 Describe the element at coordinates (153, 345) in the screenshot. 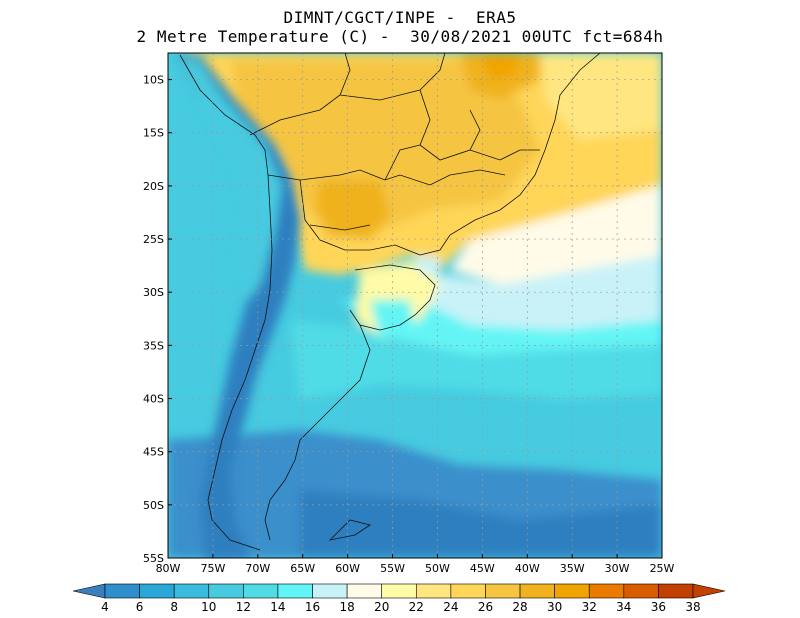

I see `lat-tick-label: 35S` at that location.